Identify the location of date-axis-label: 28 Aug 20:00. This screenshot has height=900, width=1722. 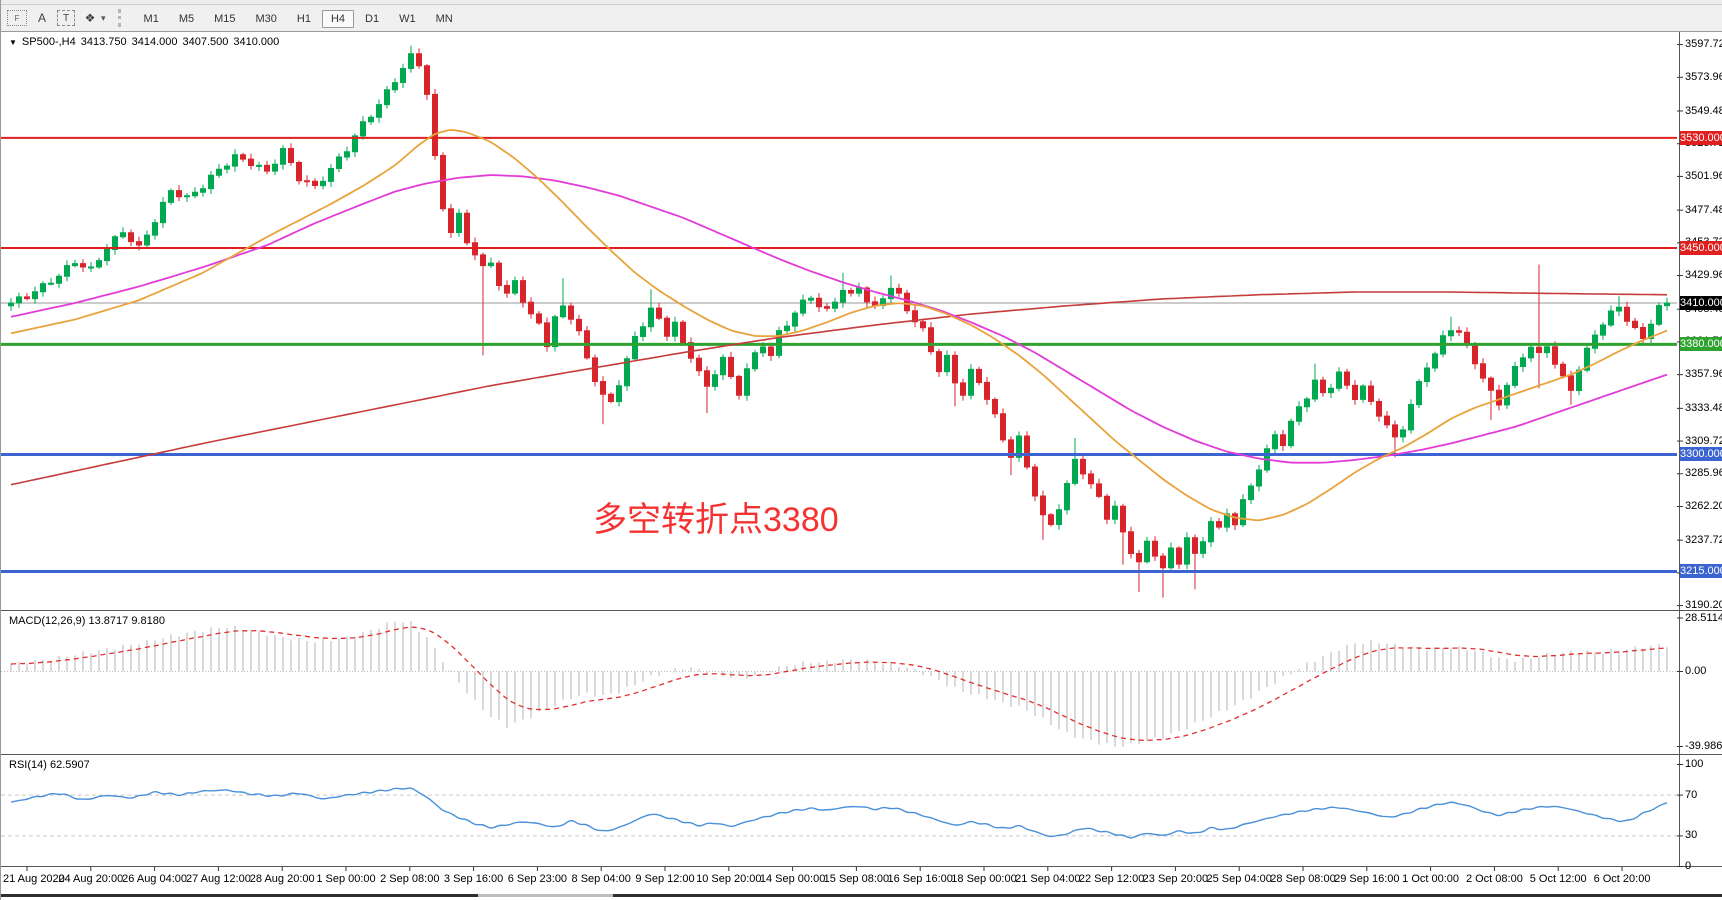
(282, 879).